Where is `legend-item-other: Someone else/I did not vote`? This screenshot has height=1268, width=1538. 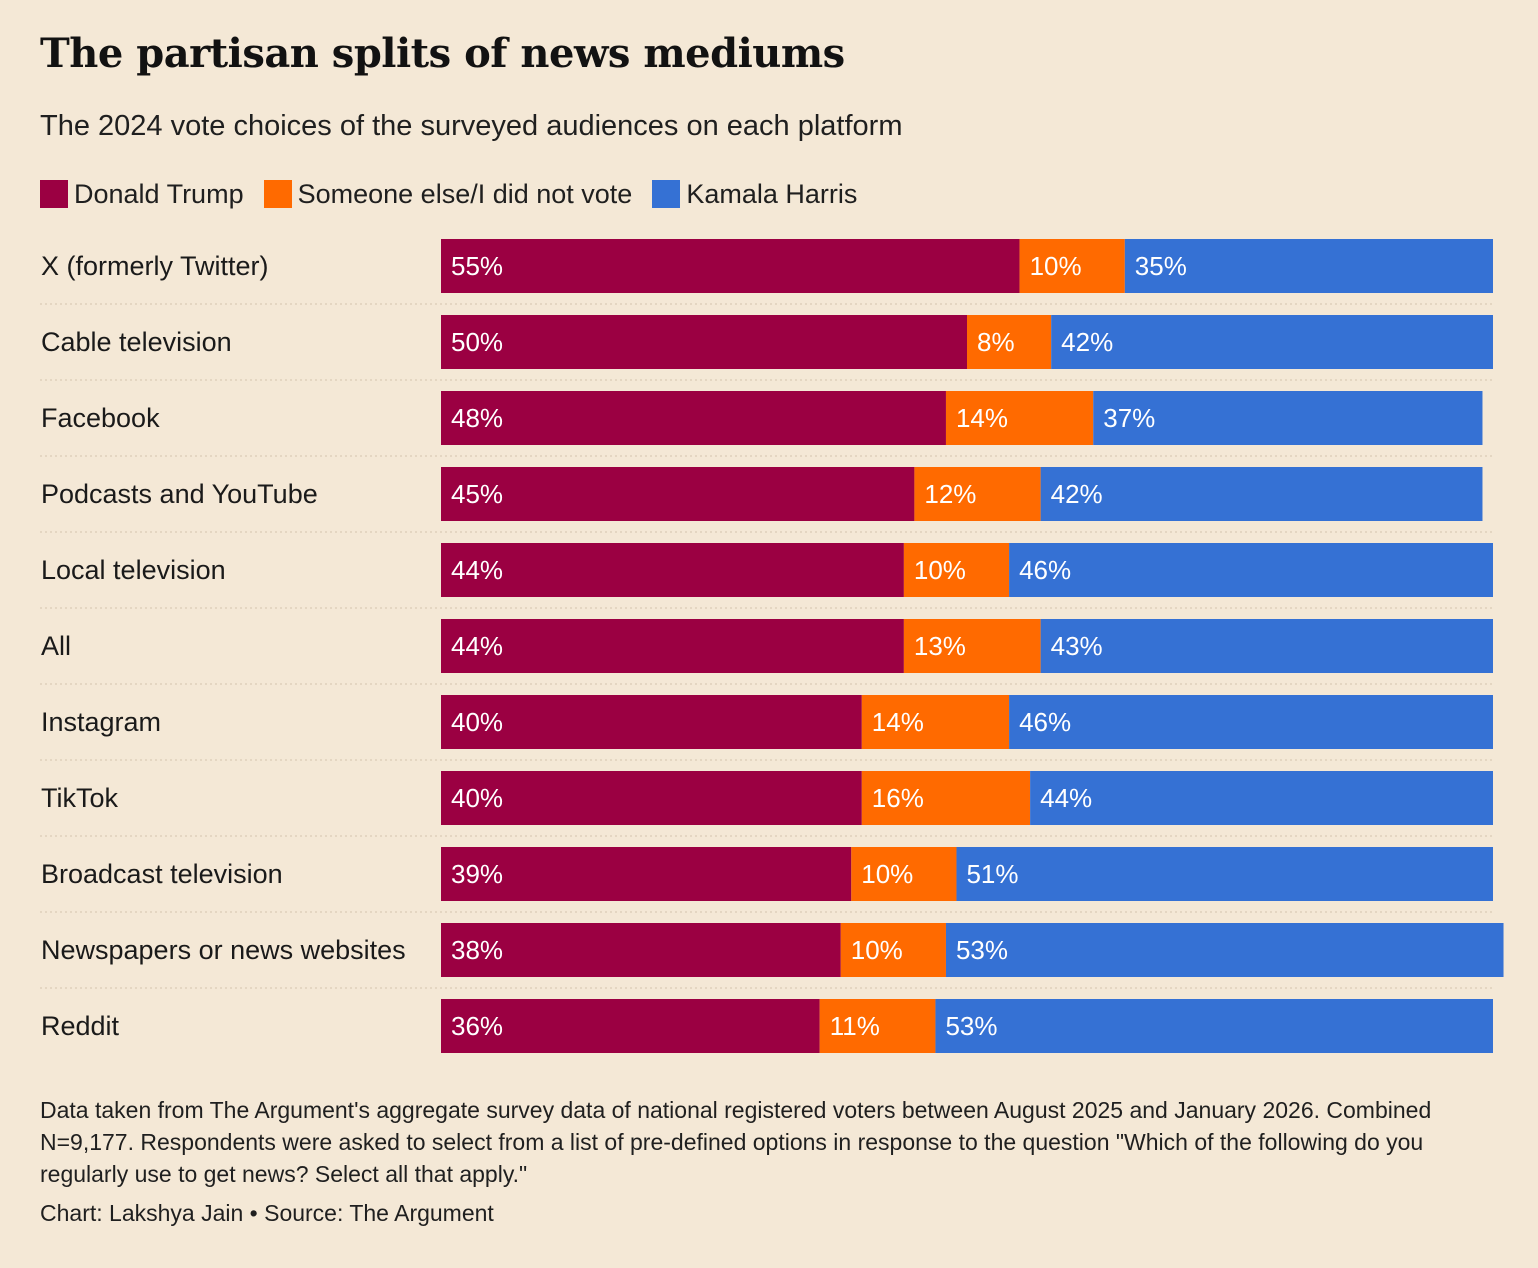
legend-item-other: Someone else/I did not vote is located at coordinates (448, 194).